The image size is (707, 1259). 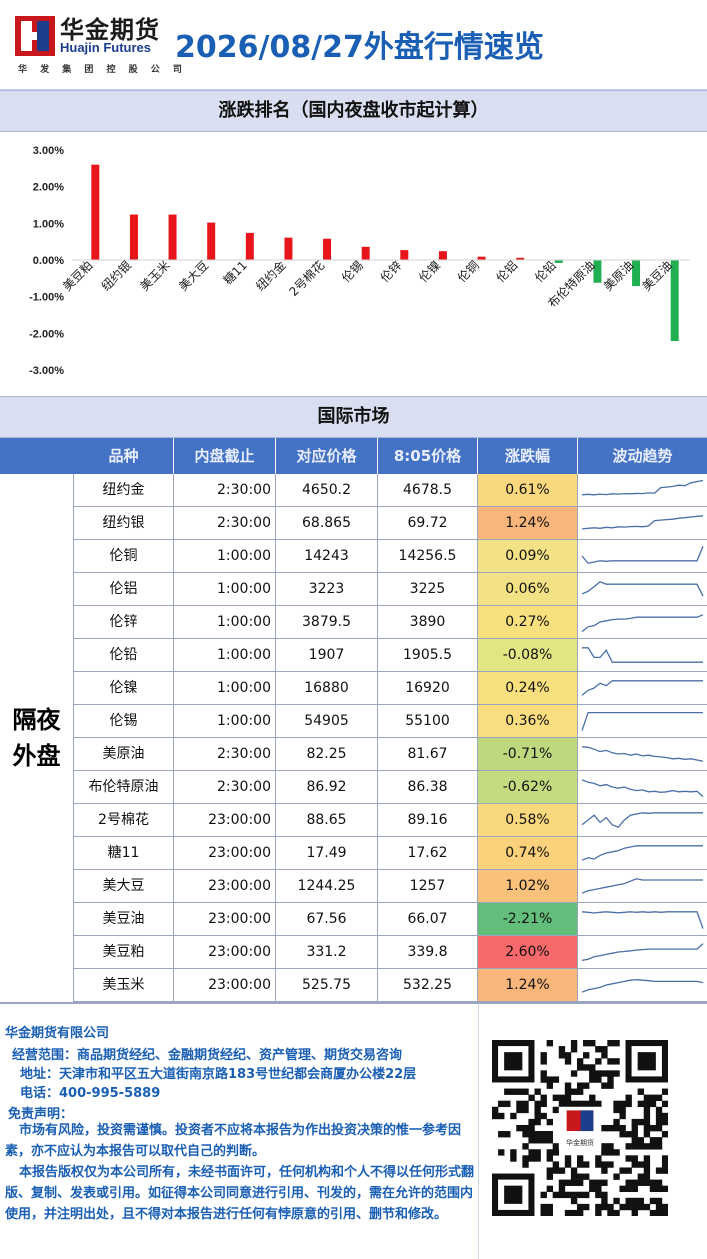 I want to click on change-cell: -0.71%, so click(x=528, y=754).